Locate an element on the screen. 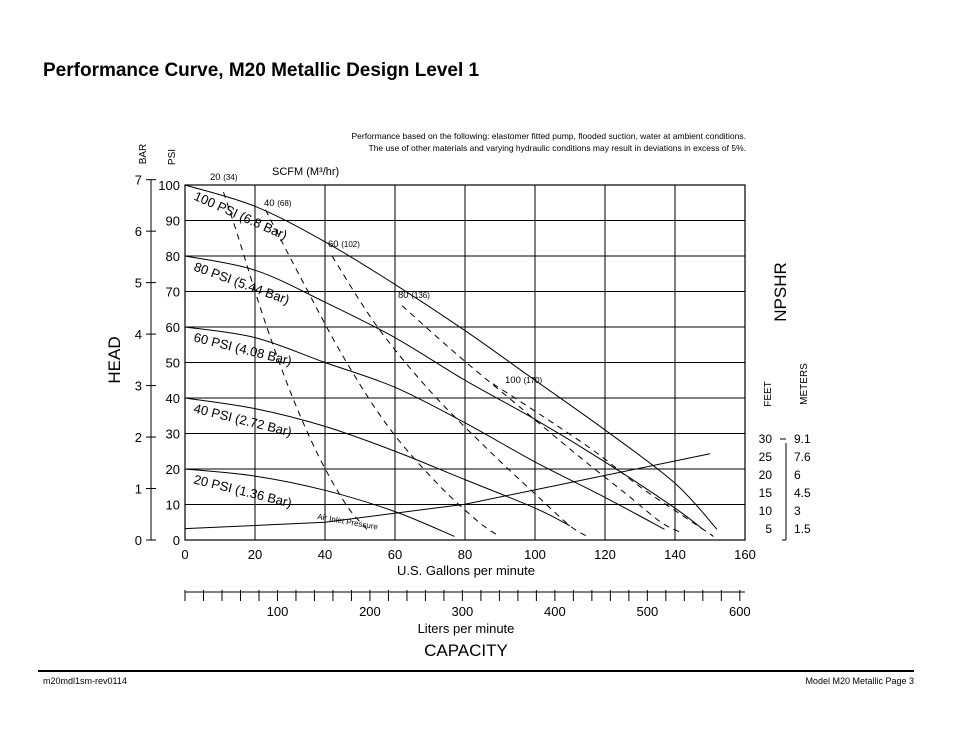 This screenshot has width=954, height=738. x-tick-label: 100 is located at coordinates (535, 554).